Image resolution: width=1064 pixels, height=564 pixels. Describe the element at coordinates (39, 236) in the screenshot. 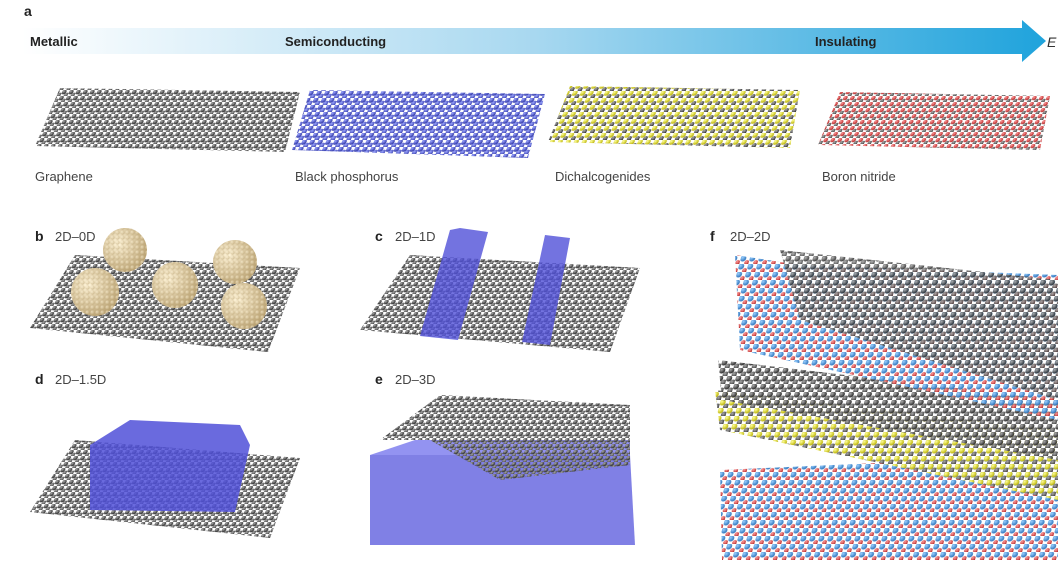

I see `panel-letter: b` at that location.